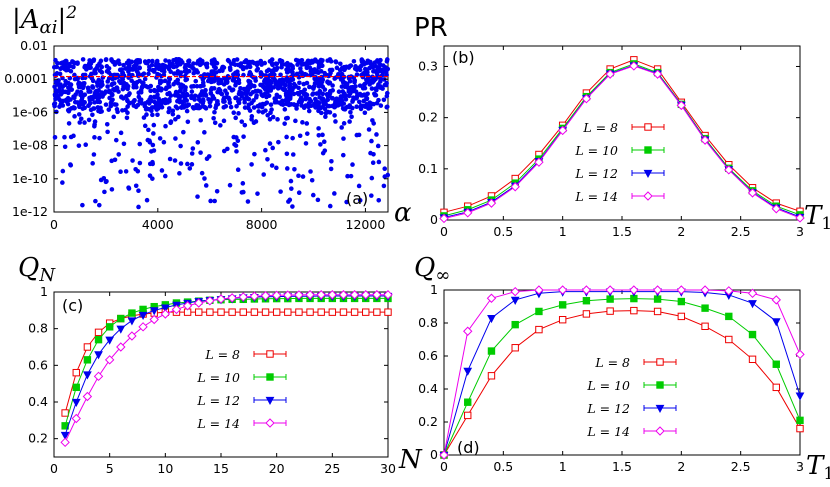 The image size is (830, 487). Describe the element at coordinates (158, 224) in the screenshot. I see `a-xtick-label: 4000` at that location.